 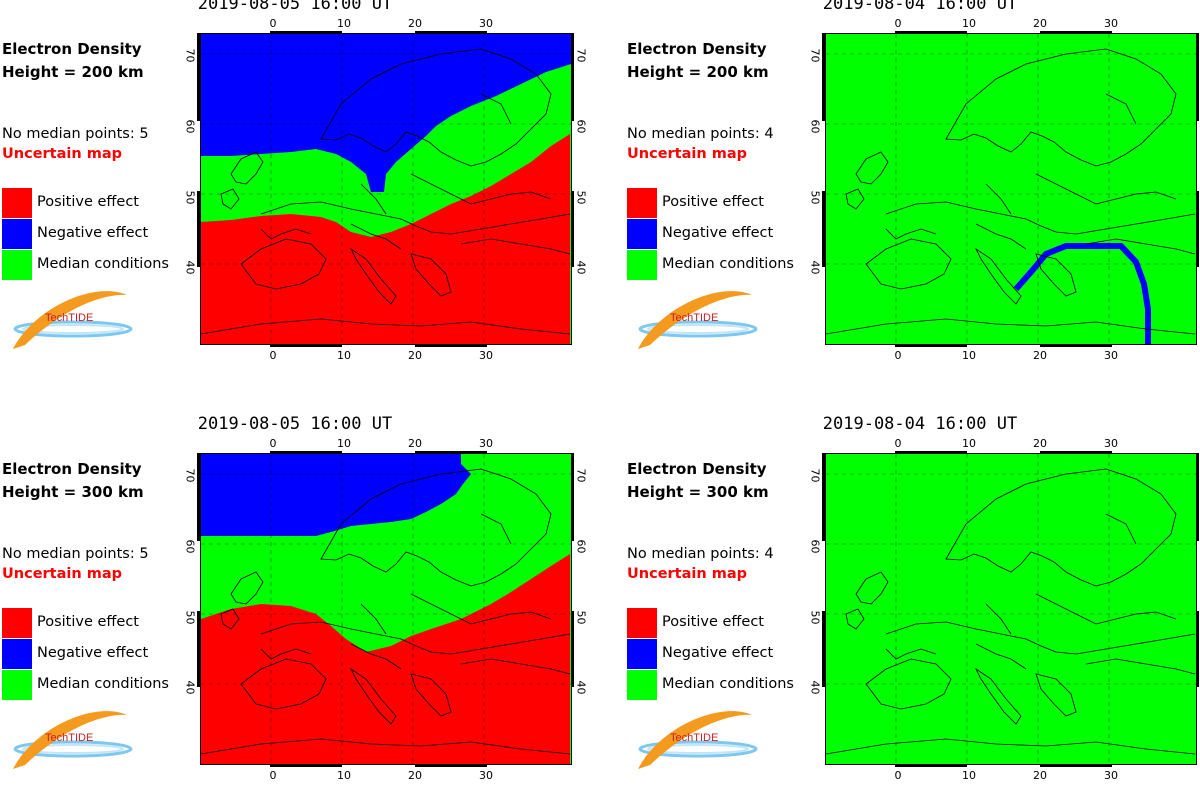 What do you see at coordinates (581, 127) in the screenshot?
I see `y-tick-right: 60` at bounding box center [581, 127].